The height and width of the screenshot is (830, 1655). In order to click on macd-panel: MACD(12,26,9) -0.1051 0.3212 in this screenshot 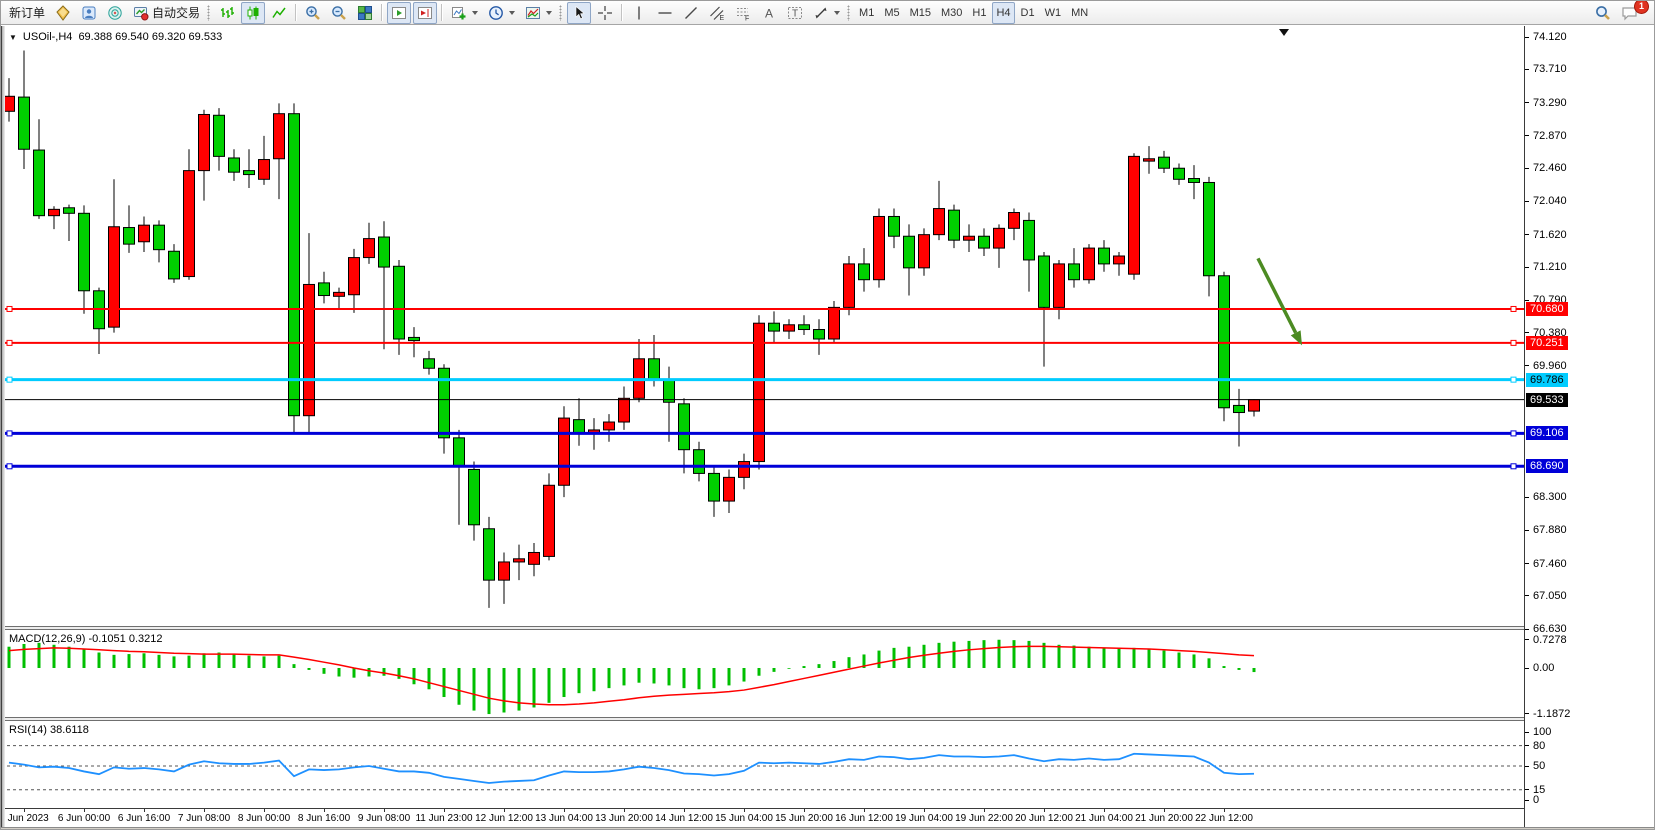, I will do `click(762, 673)`.